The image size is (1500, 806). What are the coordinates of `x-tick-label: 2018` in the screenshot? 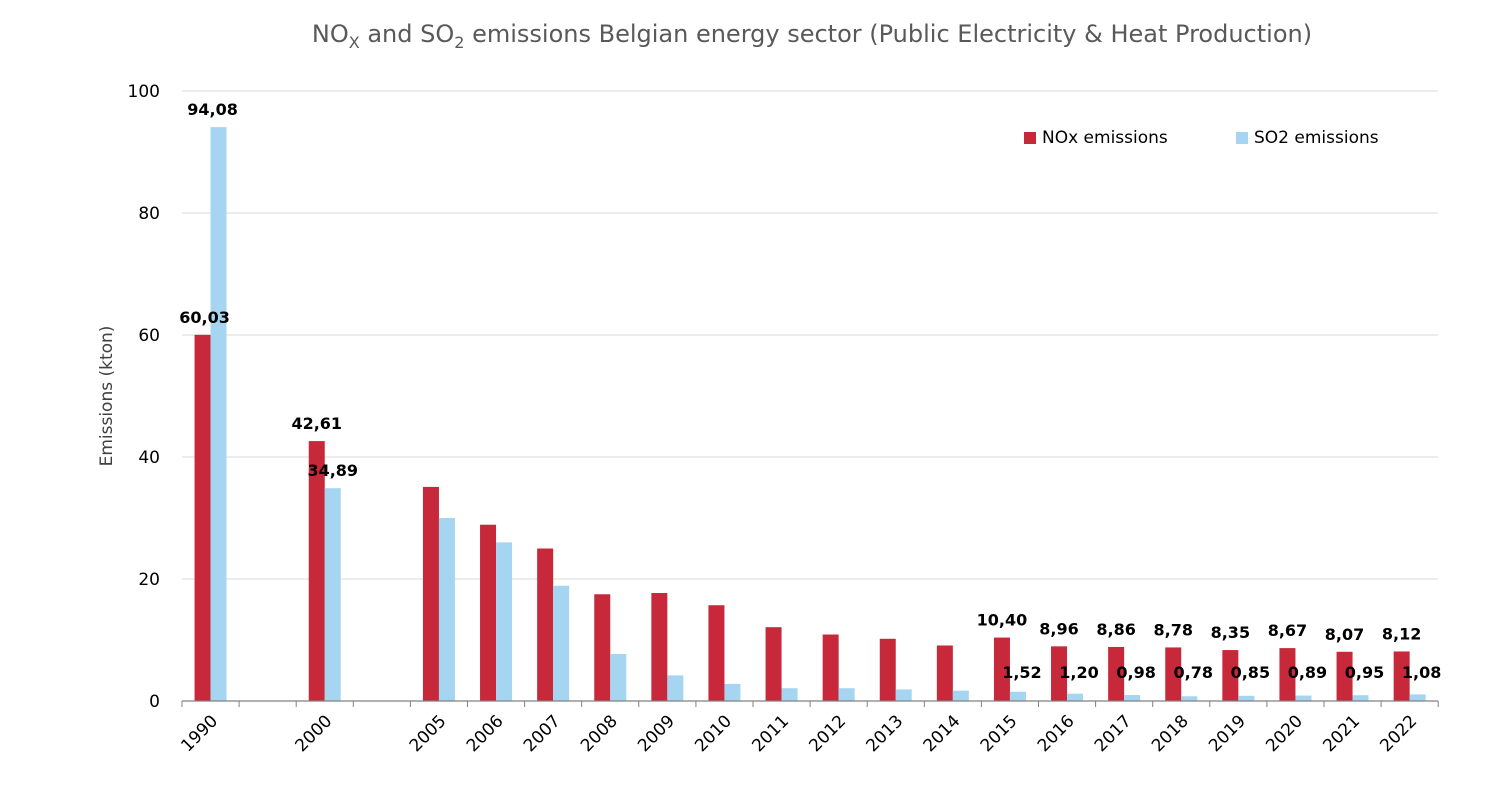 It's located at (1170, 733).